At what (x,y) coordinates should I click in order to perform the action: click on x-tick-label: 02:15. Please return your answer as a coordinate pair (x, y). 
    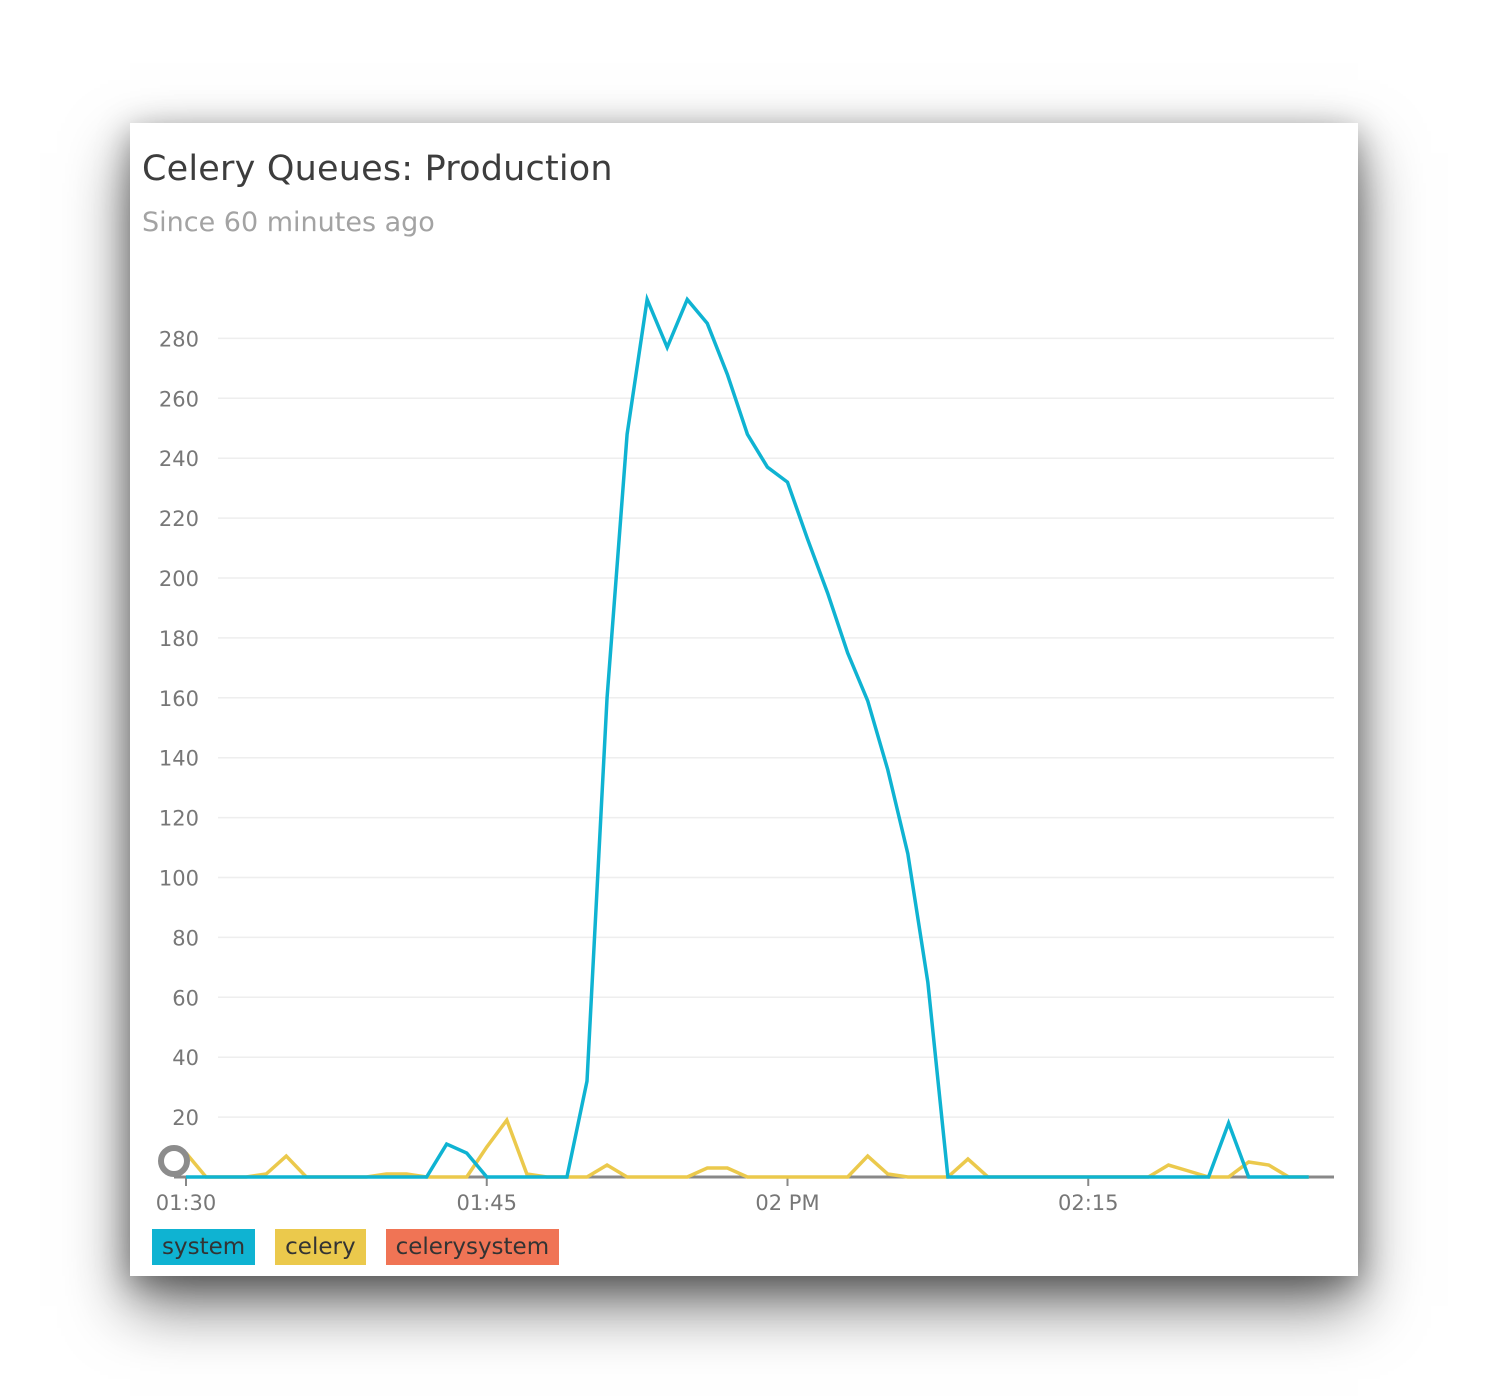
    Looking at the image, I should click on (1088, 1203).